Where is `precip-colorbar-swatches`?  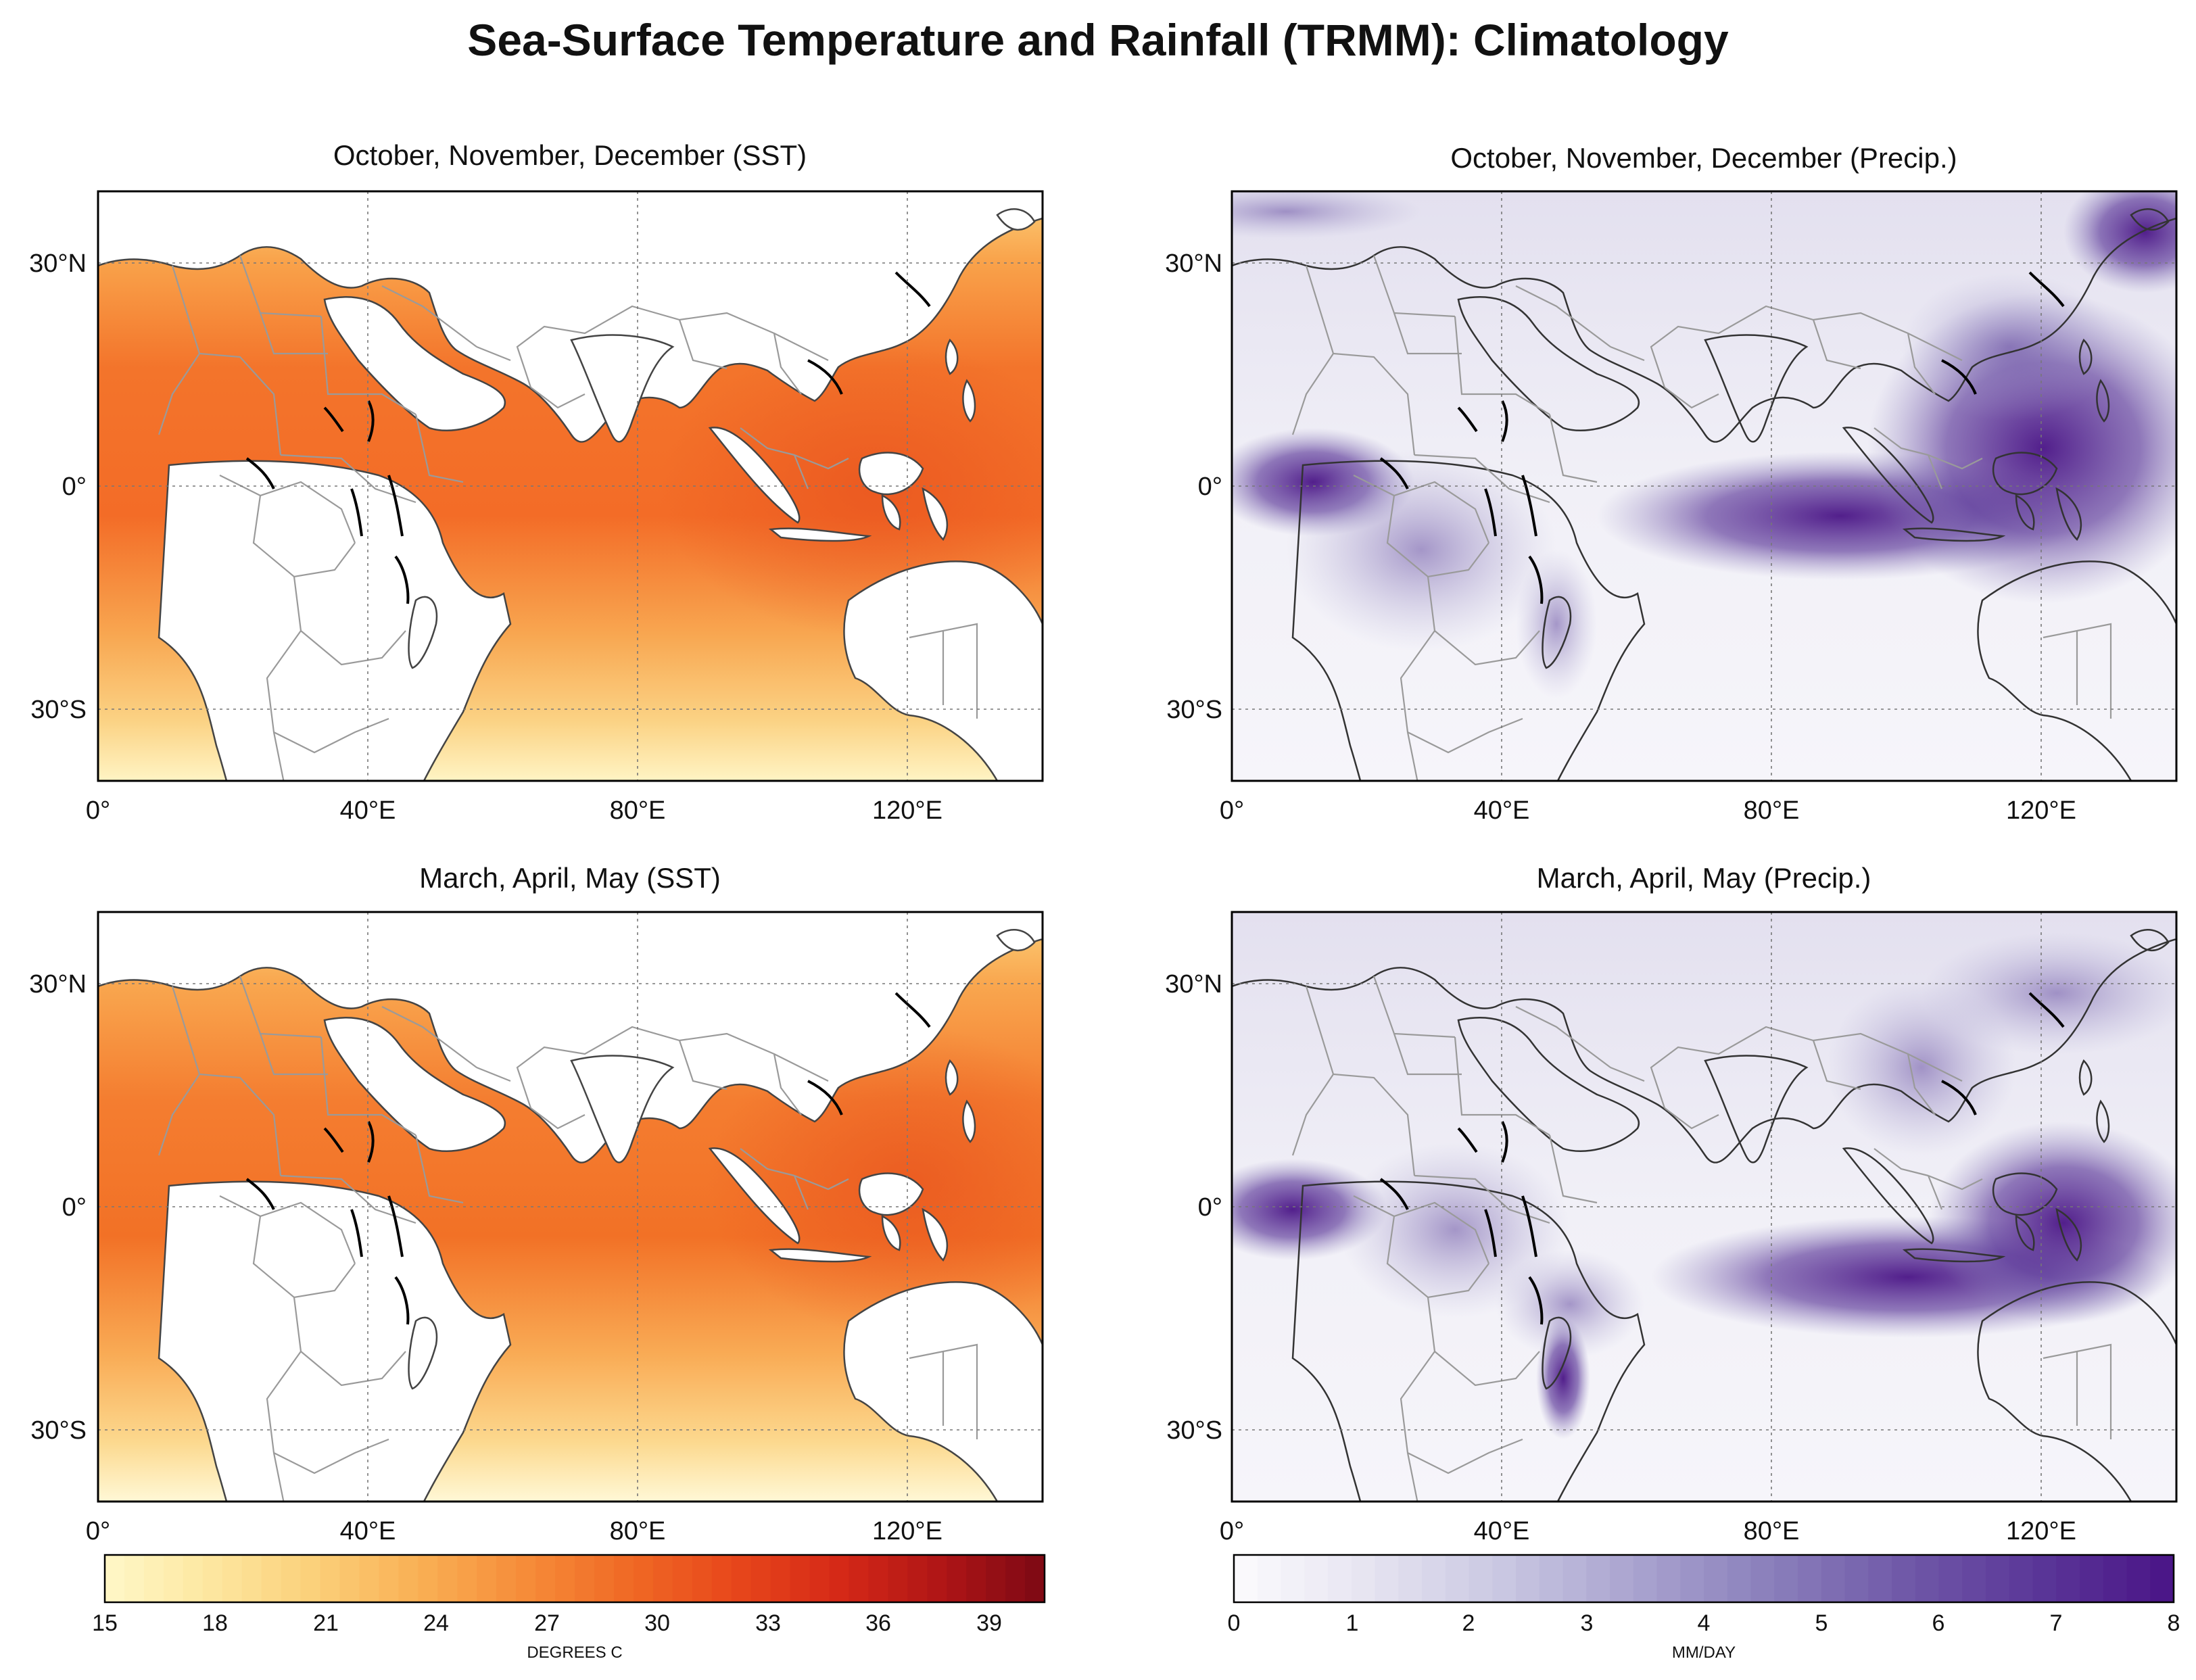
precip-colorbar-swatches is located at coordinates (1704, 1578).